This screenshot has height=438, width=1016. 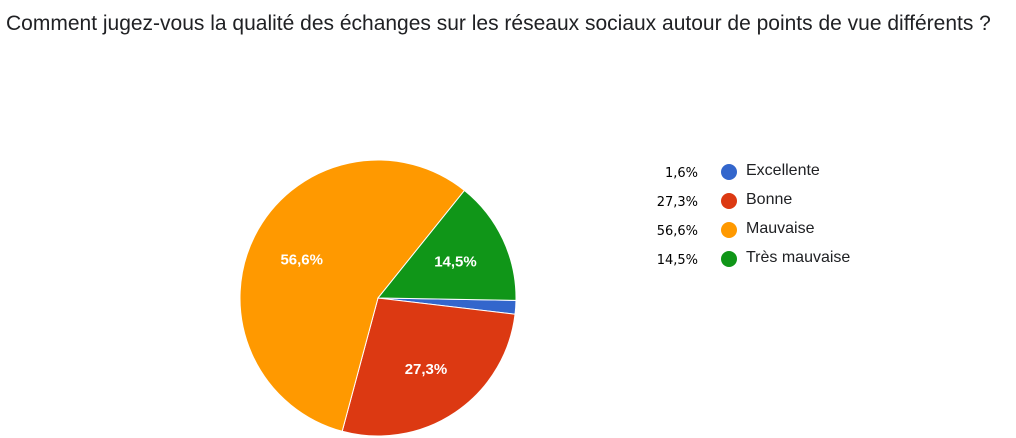 I want to click on legend-item-tres-mauvaise: 14,5% Très mauvaise, so click(x=770, y=261).